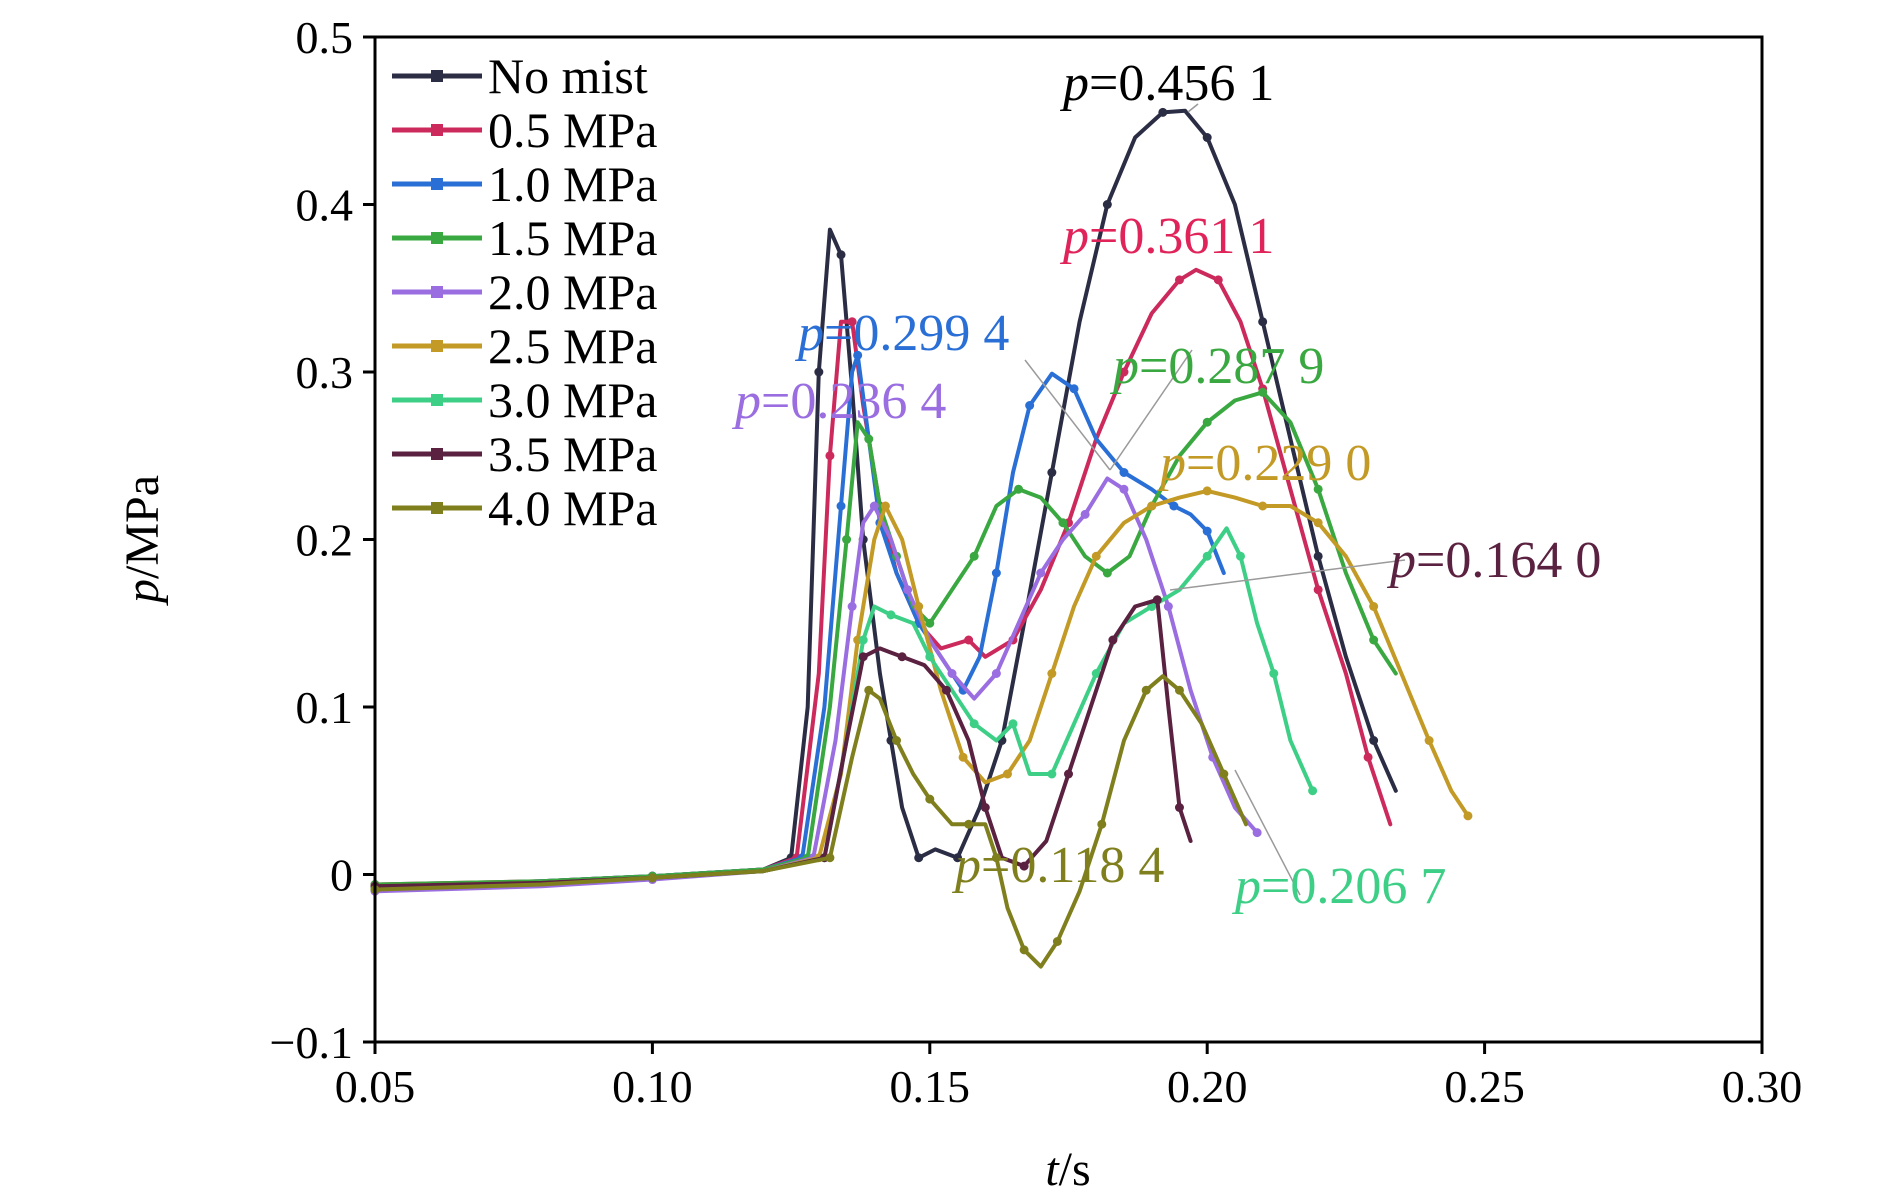 The height and width of the screenshot is (1199, 1890). What do you see at coordinates (1493, 560) in the screenshot?
I see `peak-annotation: p=0.164 0` at bounding box center [1493, 560].